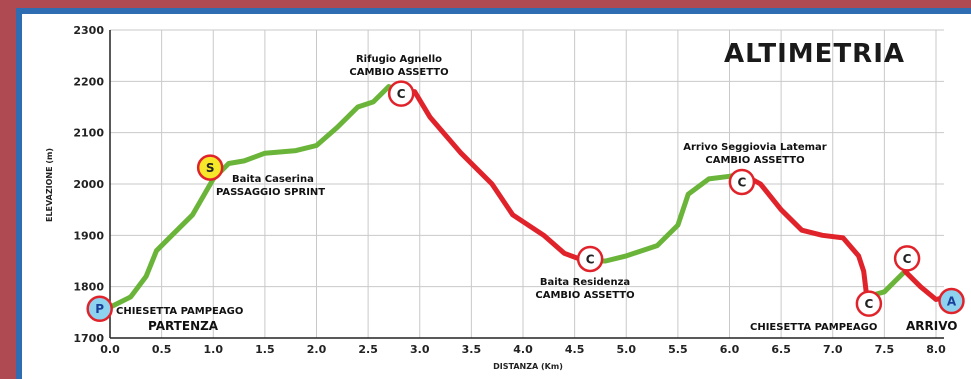  I want to click on y-tick-label: 2300, so click(88, 30).